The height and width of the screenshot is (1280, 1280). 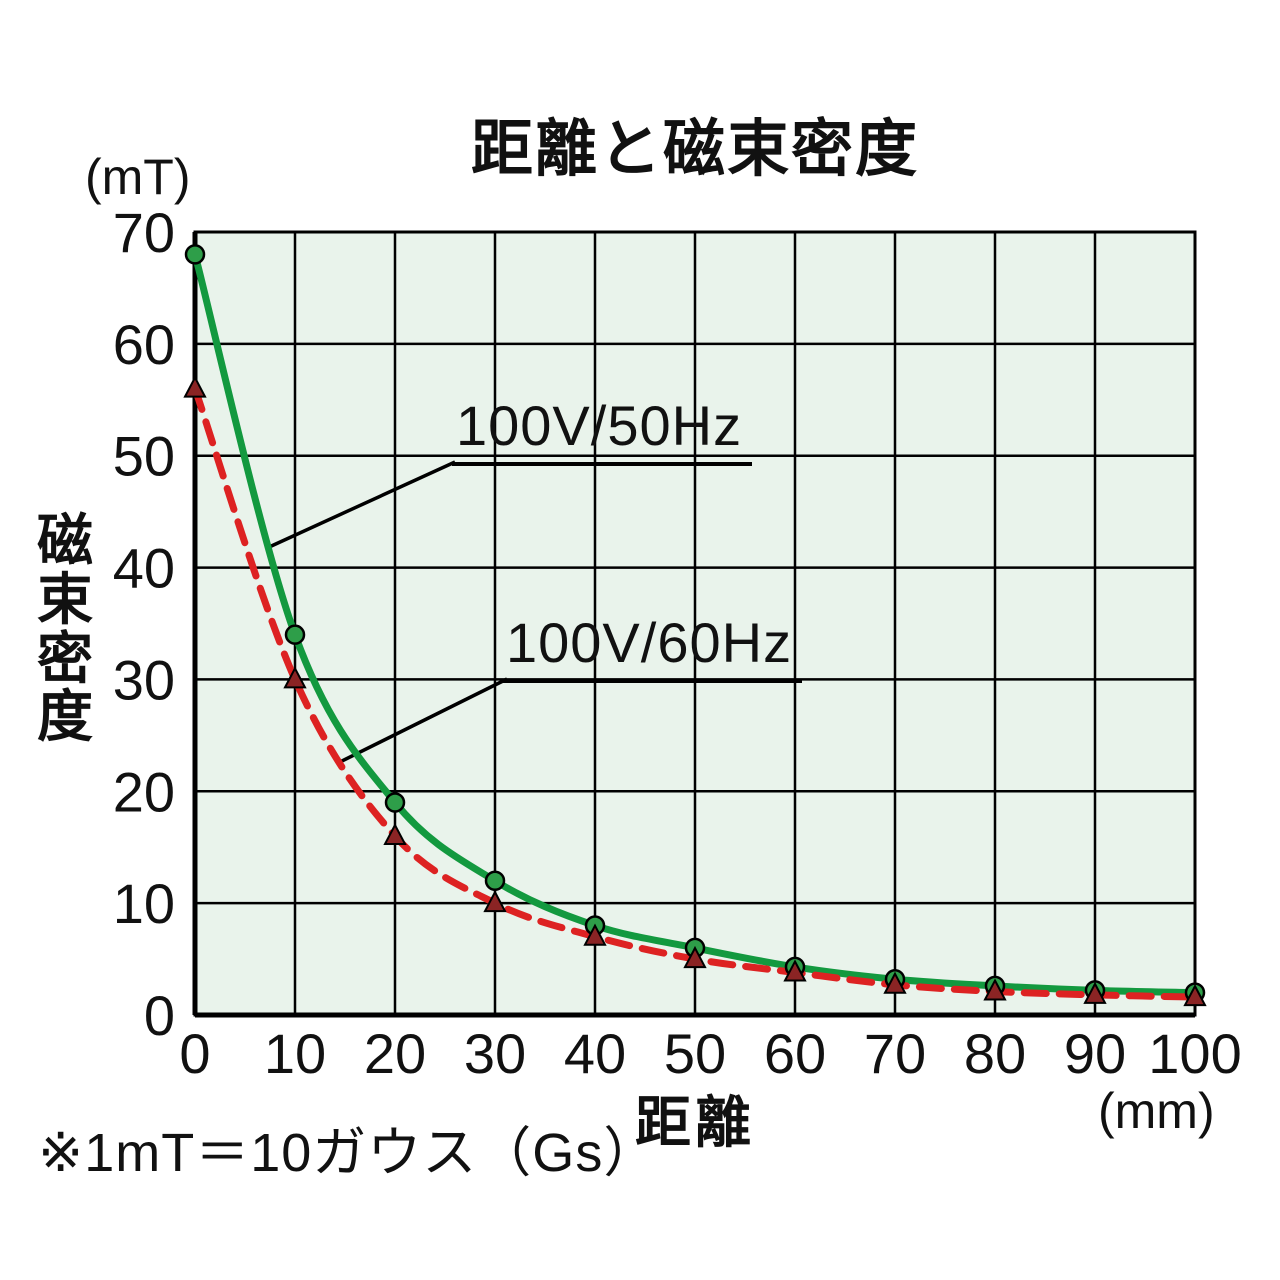 What do you see at coordinates (138, 177) in the screenshot?
I see `y-axis-unit-label: (mT)` at bounding box center [138, 177].